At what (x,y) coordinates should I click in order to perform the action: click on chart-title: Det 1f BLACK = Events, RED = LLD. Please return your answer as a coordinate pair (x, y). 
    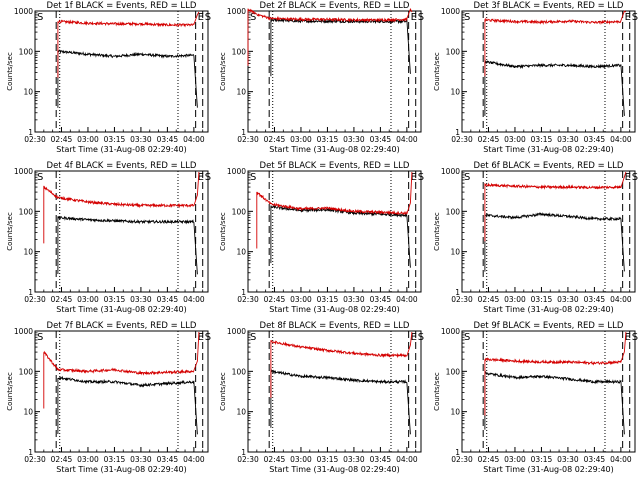
    Looking at the image, I should click on (122, 6).